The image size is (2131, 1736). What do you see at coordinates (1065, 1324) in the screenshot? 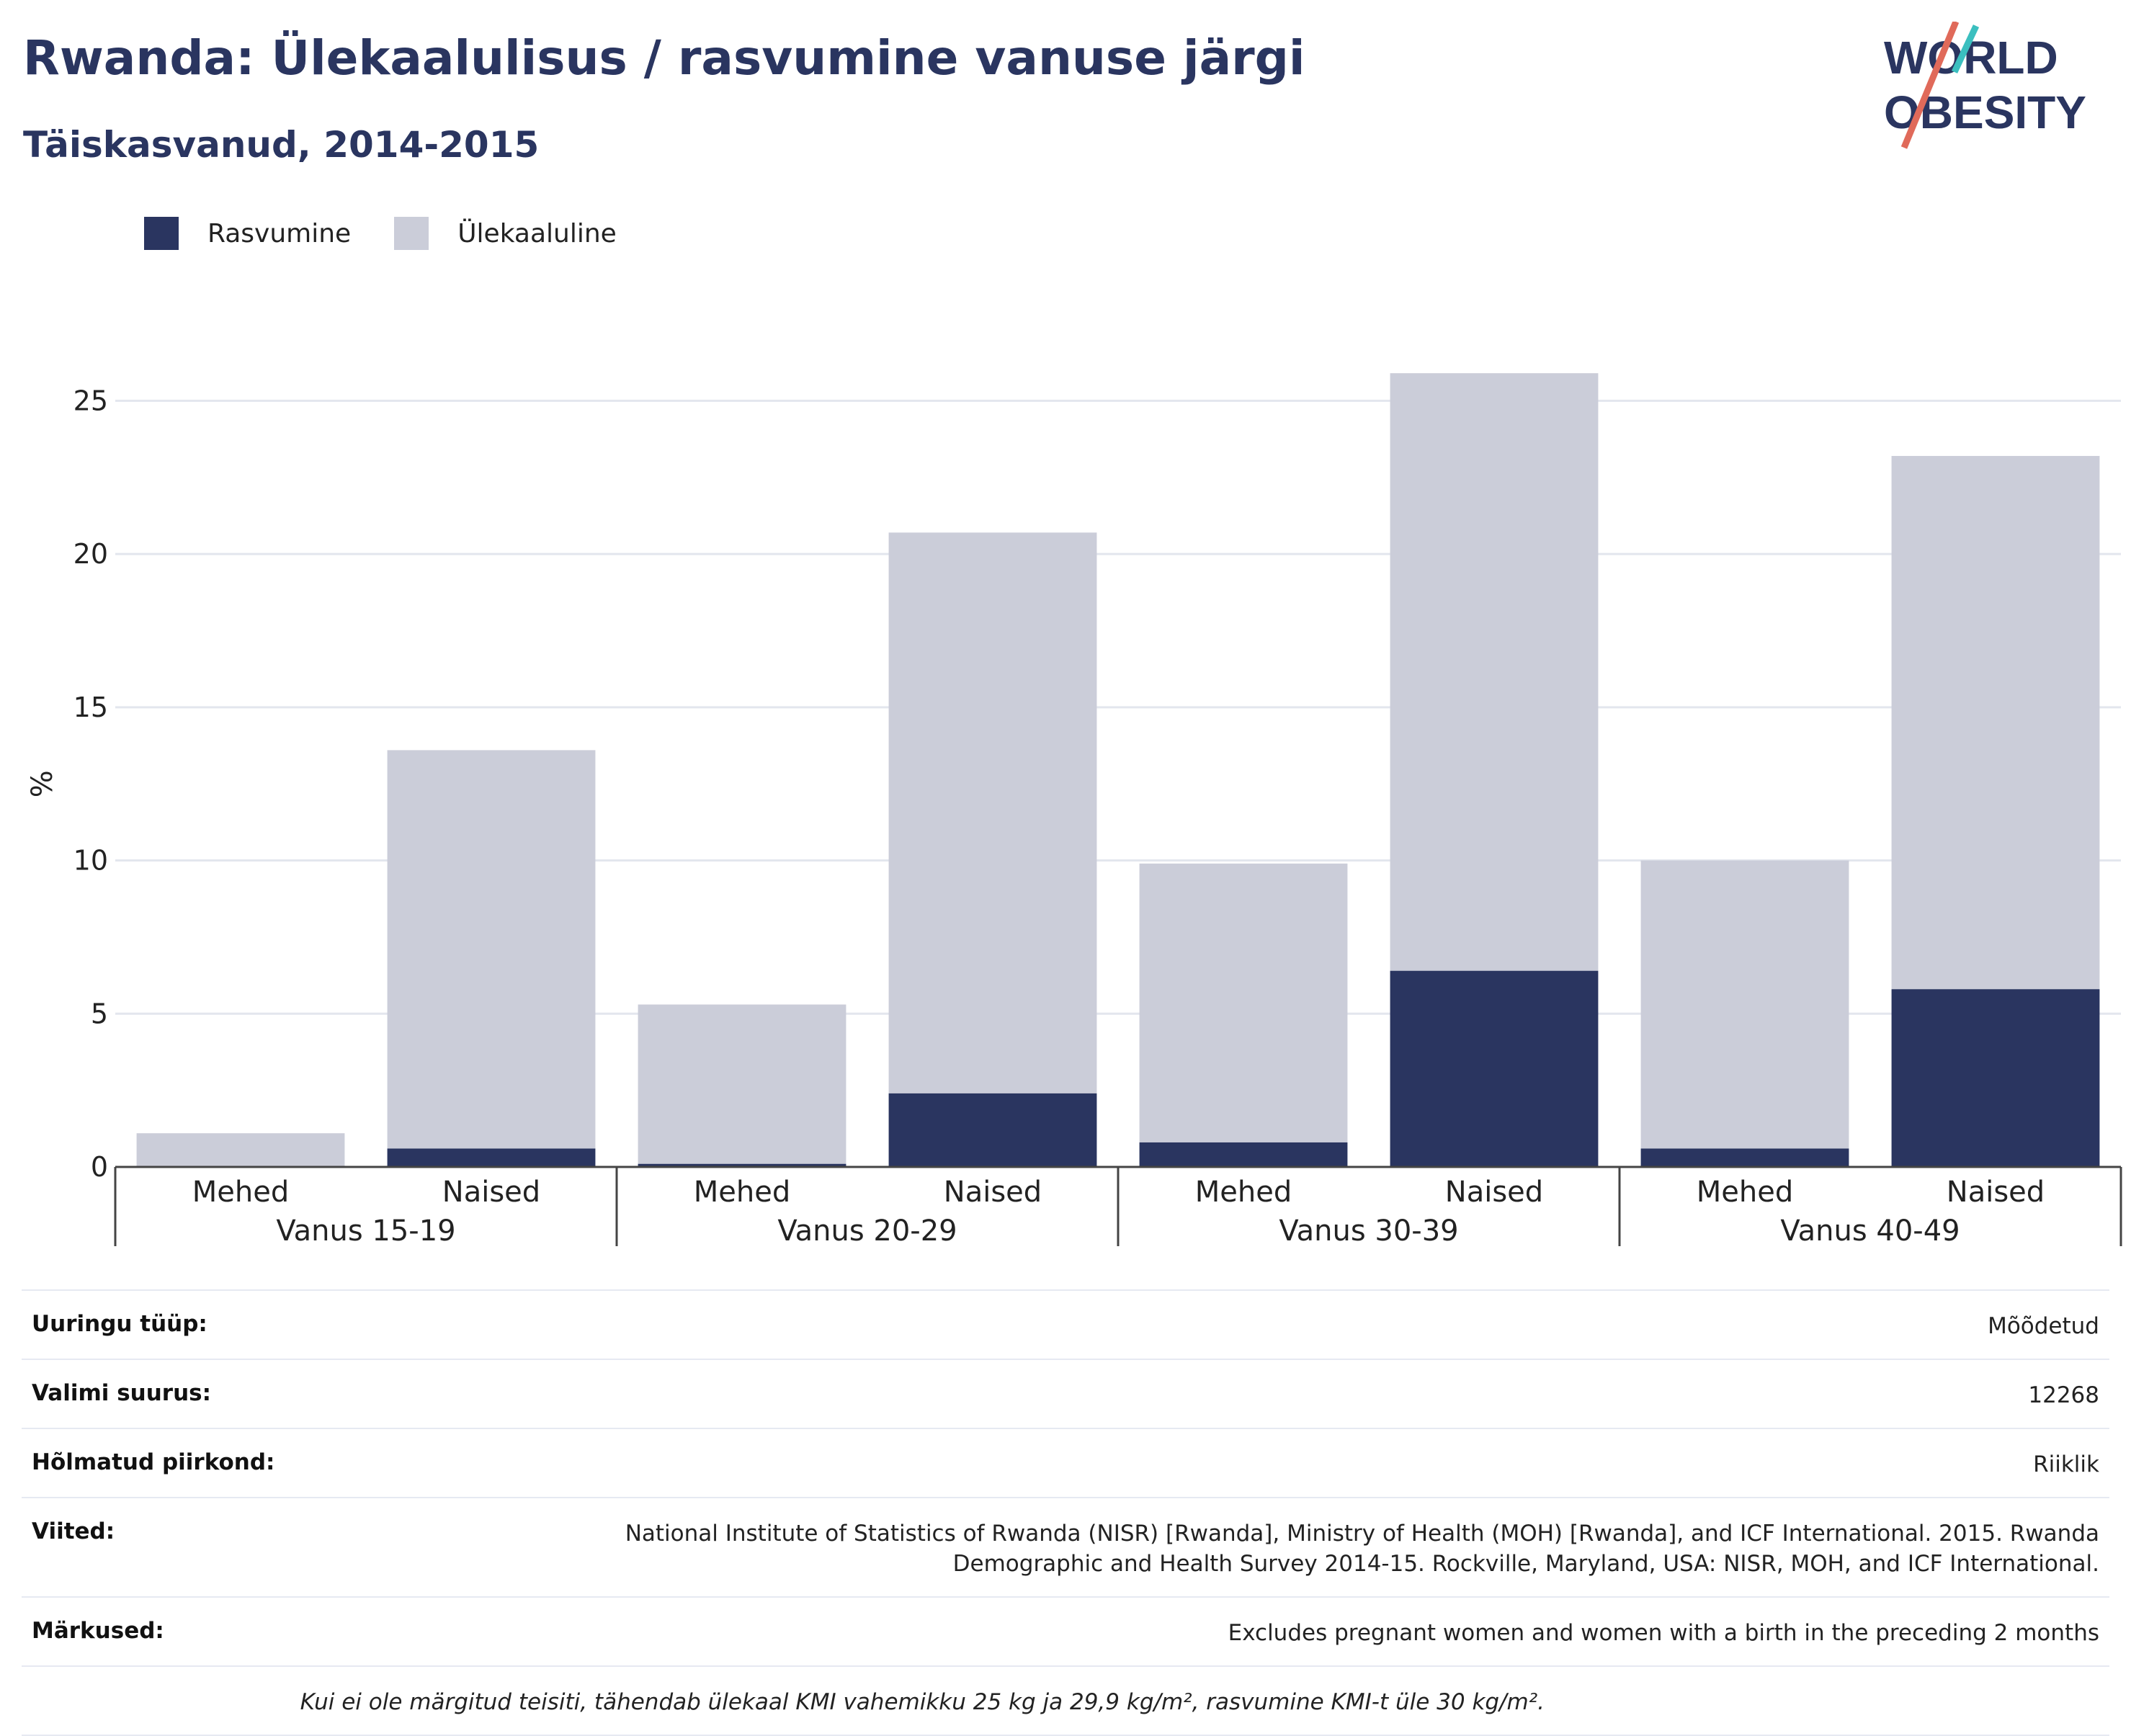
I see `meta-row-survey-type: Uuringu tüüp: Mõõdetud` at bounding box center [1065, 1324].